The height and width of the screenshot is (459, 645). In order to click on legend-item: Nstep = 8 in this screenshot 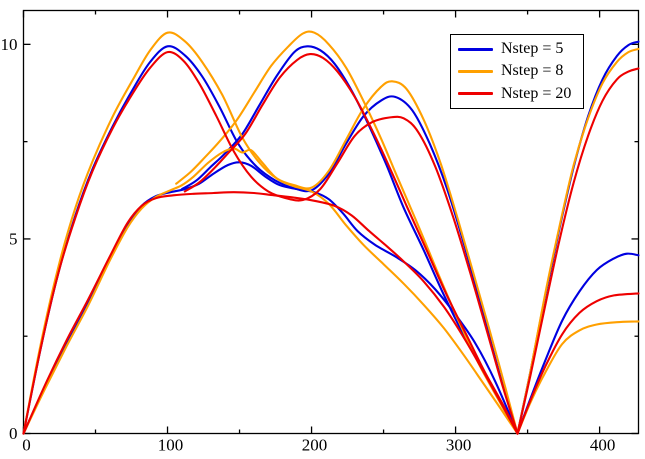, I will do `click(518, 71)`.